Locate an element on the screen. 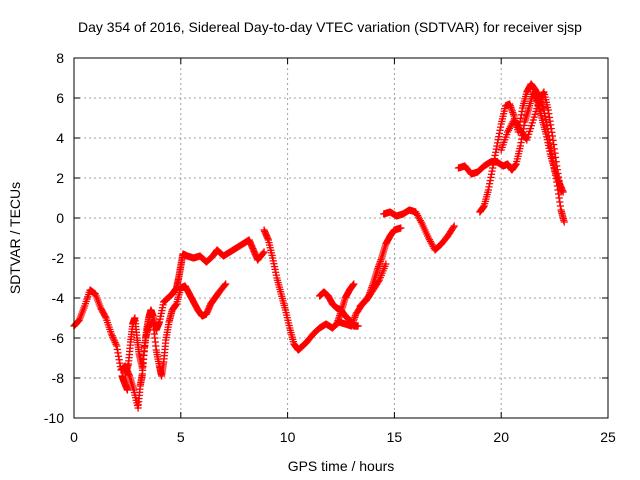 This screenshot has width=640, height=480. x-tick-label: 0 is located at coordinates (74, 437).